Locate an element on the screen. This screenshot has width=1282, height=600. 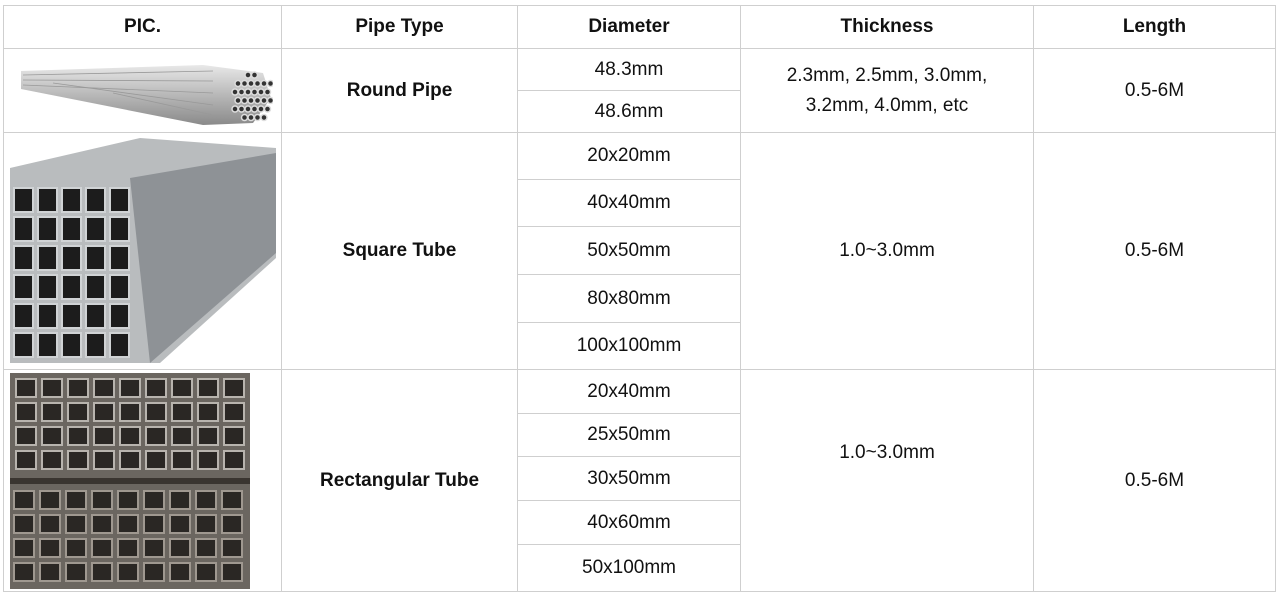
diameter-cell: 20x20mm is located at coordinates (629, 156).